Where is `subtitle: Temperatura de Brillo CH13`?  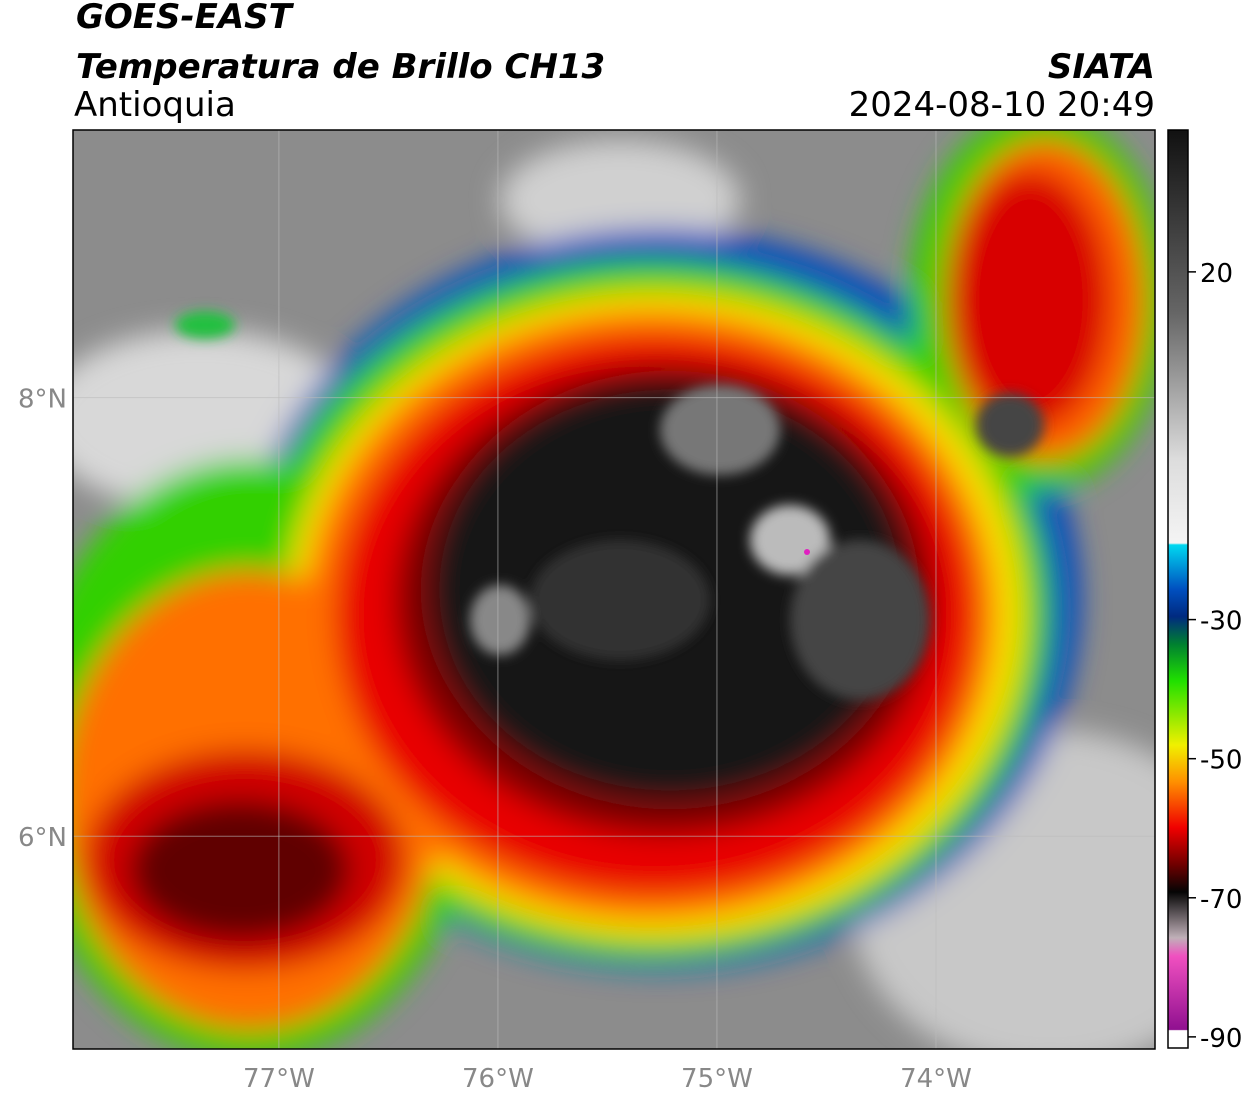 subtitle: Temperatura de Brillo CH13 is located at coordinates (340, 67).